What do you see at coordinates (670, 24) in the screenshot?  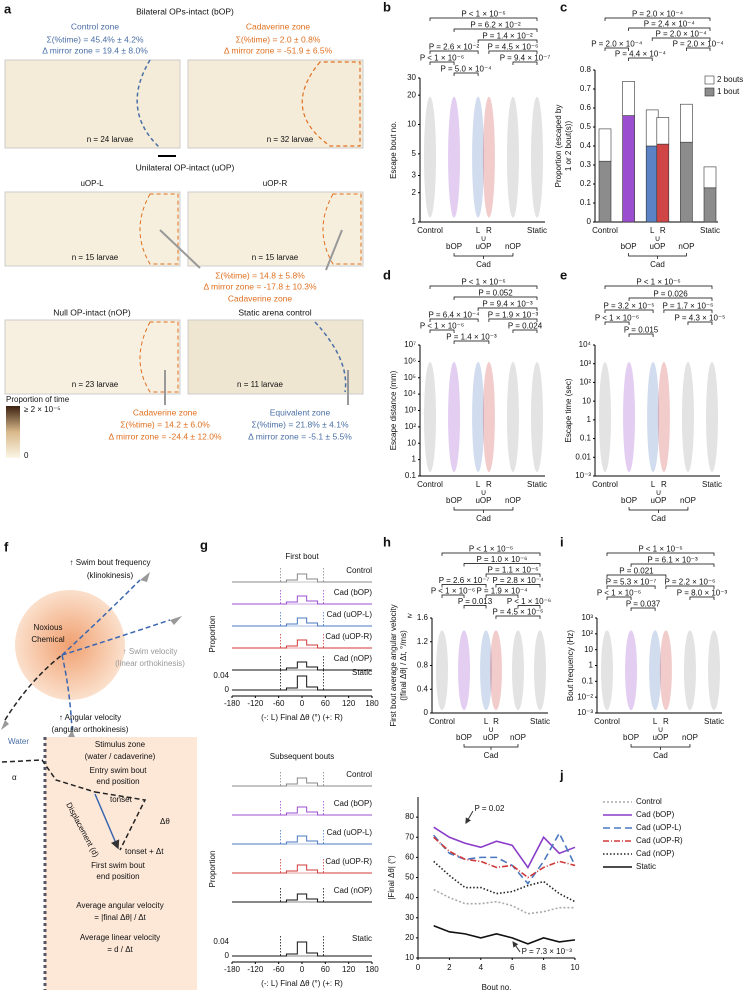 I see `p-value: P = 2.4 × 10⁻⁴` at bounding box center [670, 24].